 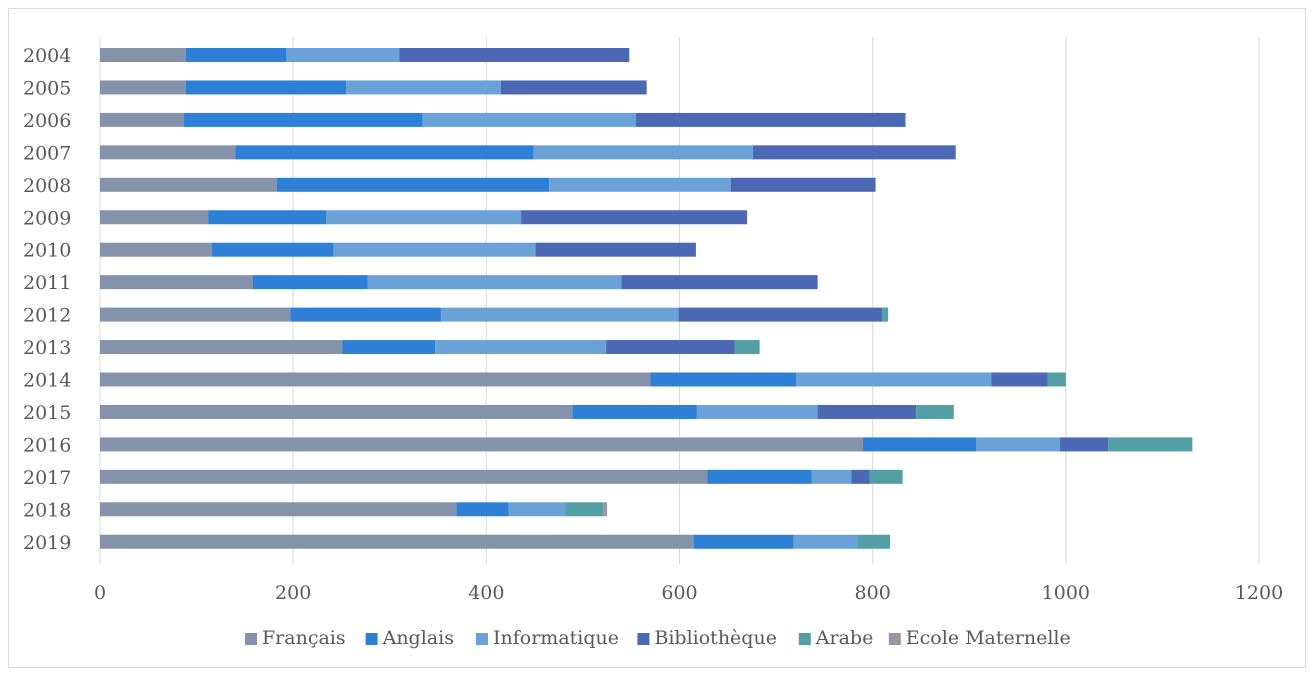 What do you see at coordinates (413, 184) in the screenshot?
I see `bar-2008-anglais` at bounding box center [413, 184].